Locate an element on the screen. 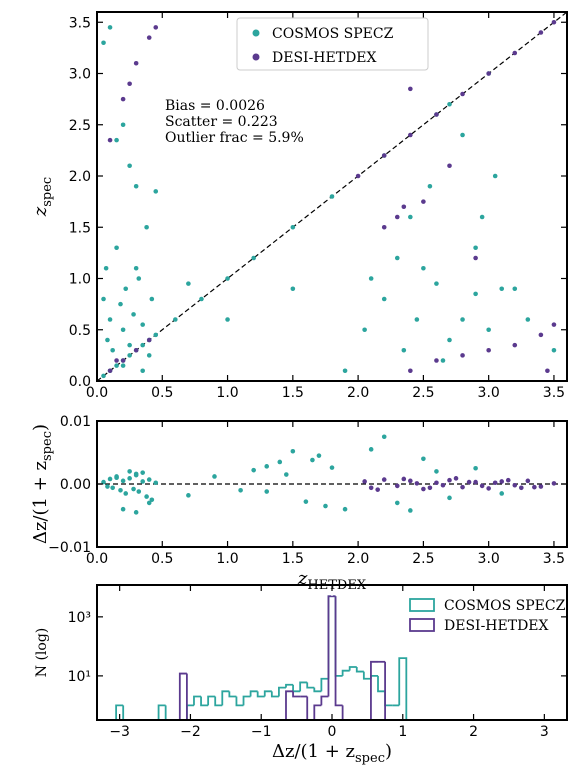  y-tick-label: 0.00 is located at coordinates (75, 485).